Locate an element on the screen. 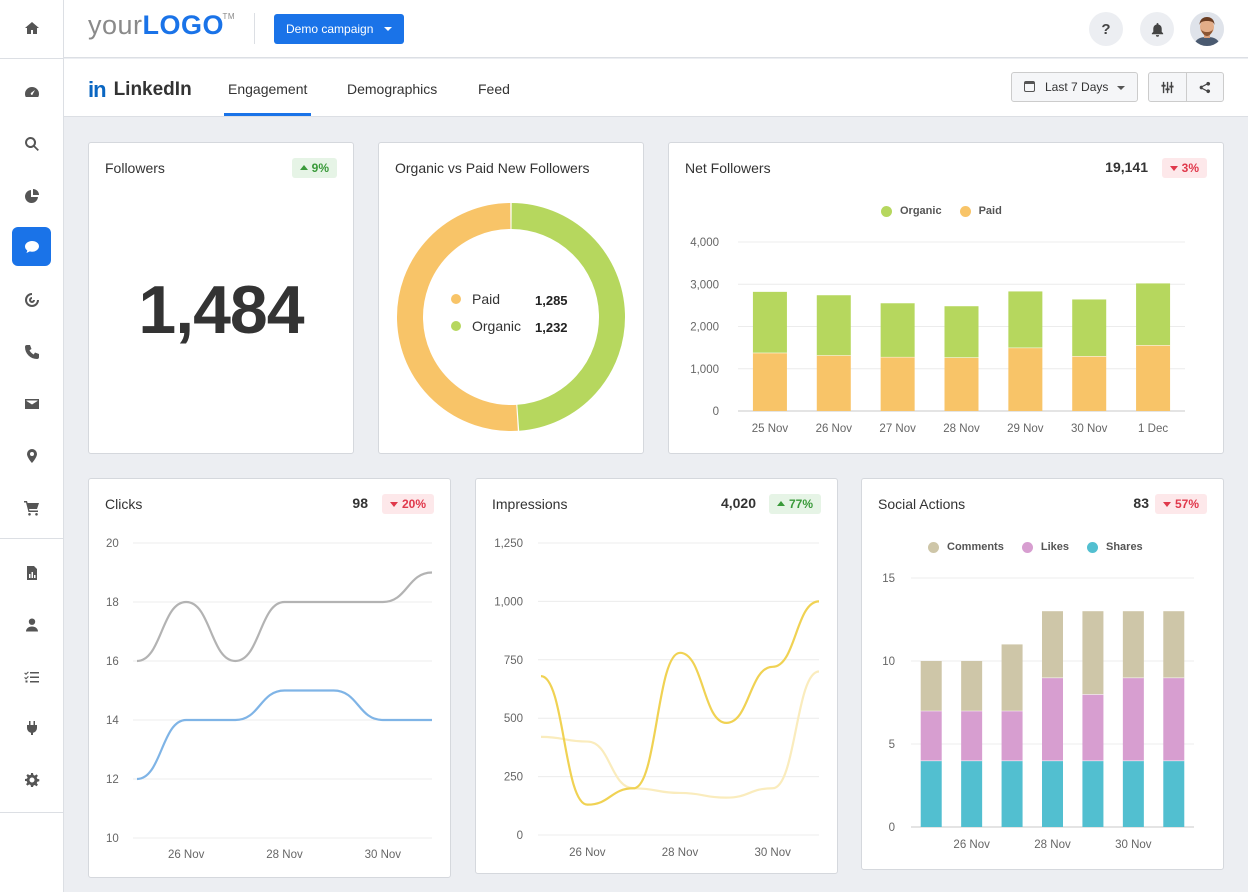  legend-item-likes: Likes is located at coordinates (1045, 547).